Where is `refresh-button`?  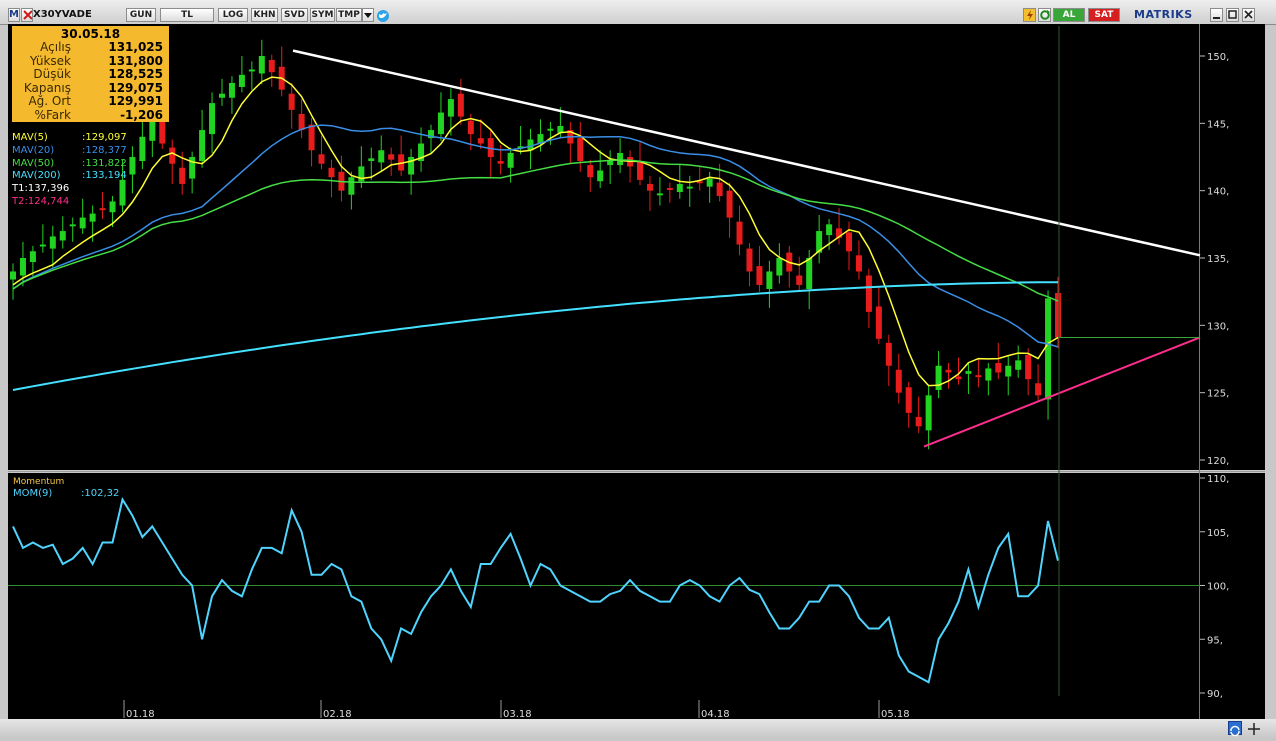
refresh-button is located at coordinates (1044, 15).